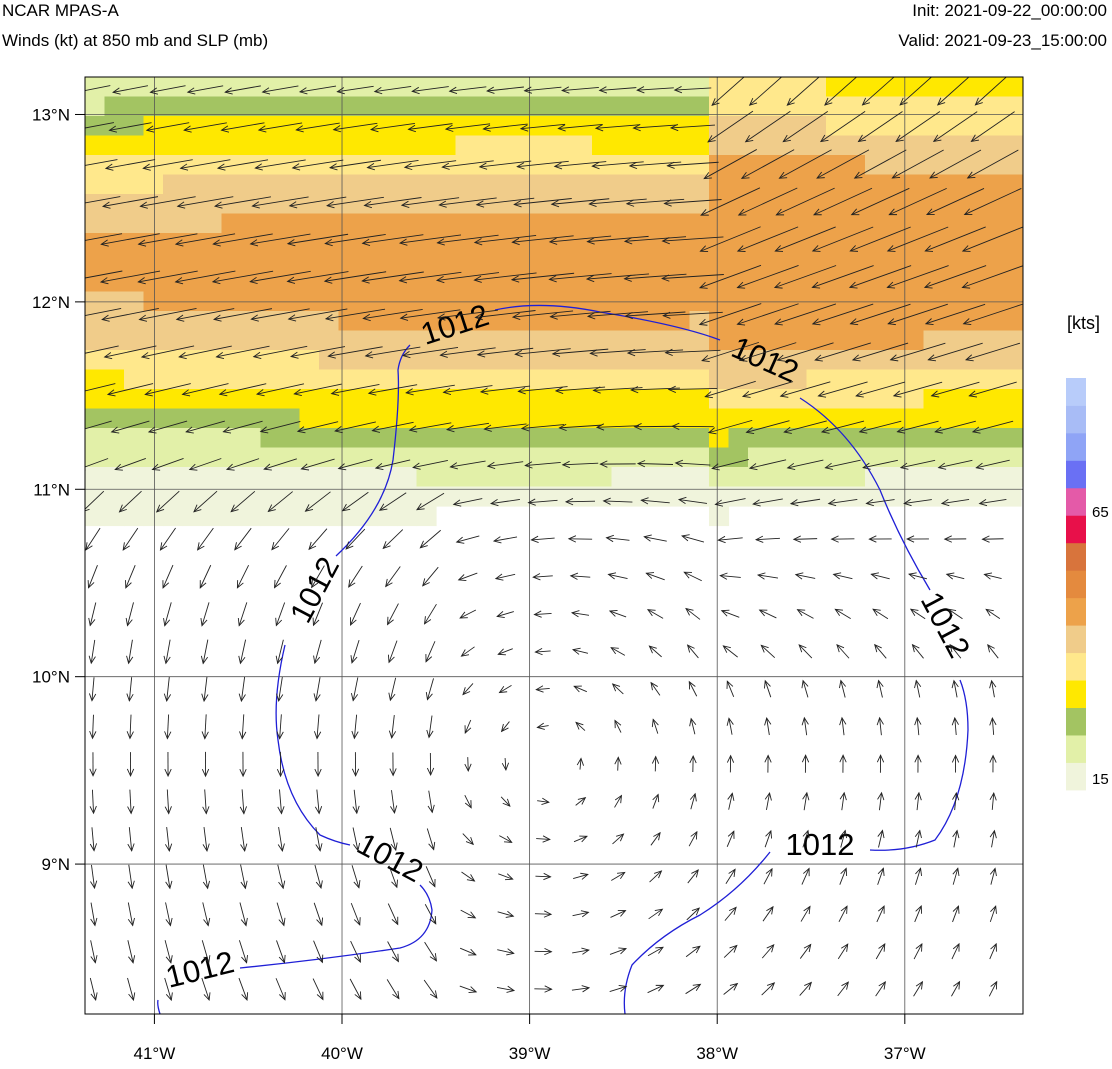  What do you see at coordinates (1002, 40) in the screenshot?
I see `valid-time: Valid: 2021-09-23_15:00:00` at bounding box center [1002, 40].